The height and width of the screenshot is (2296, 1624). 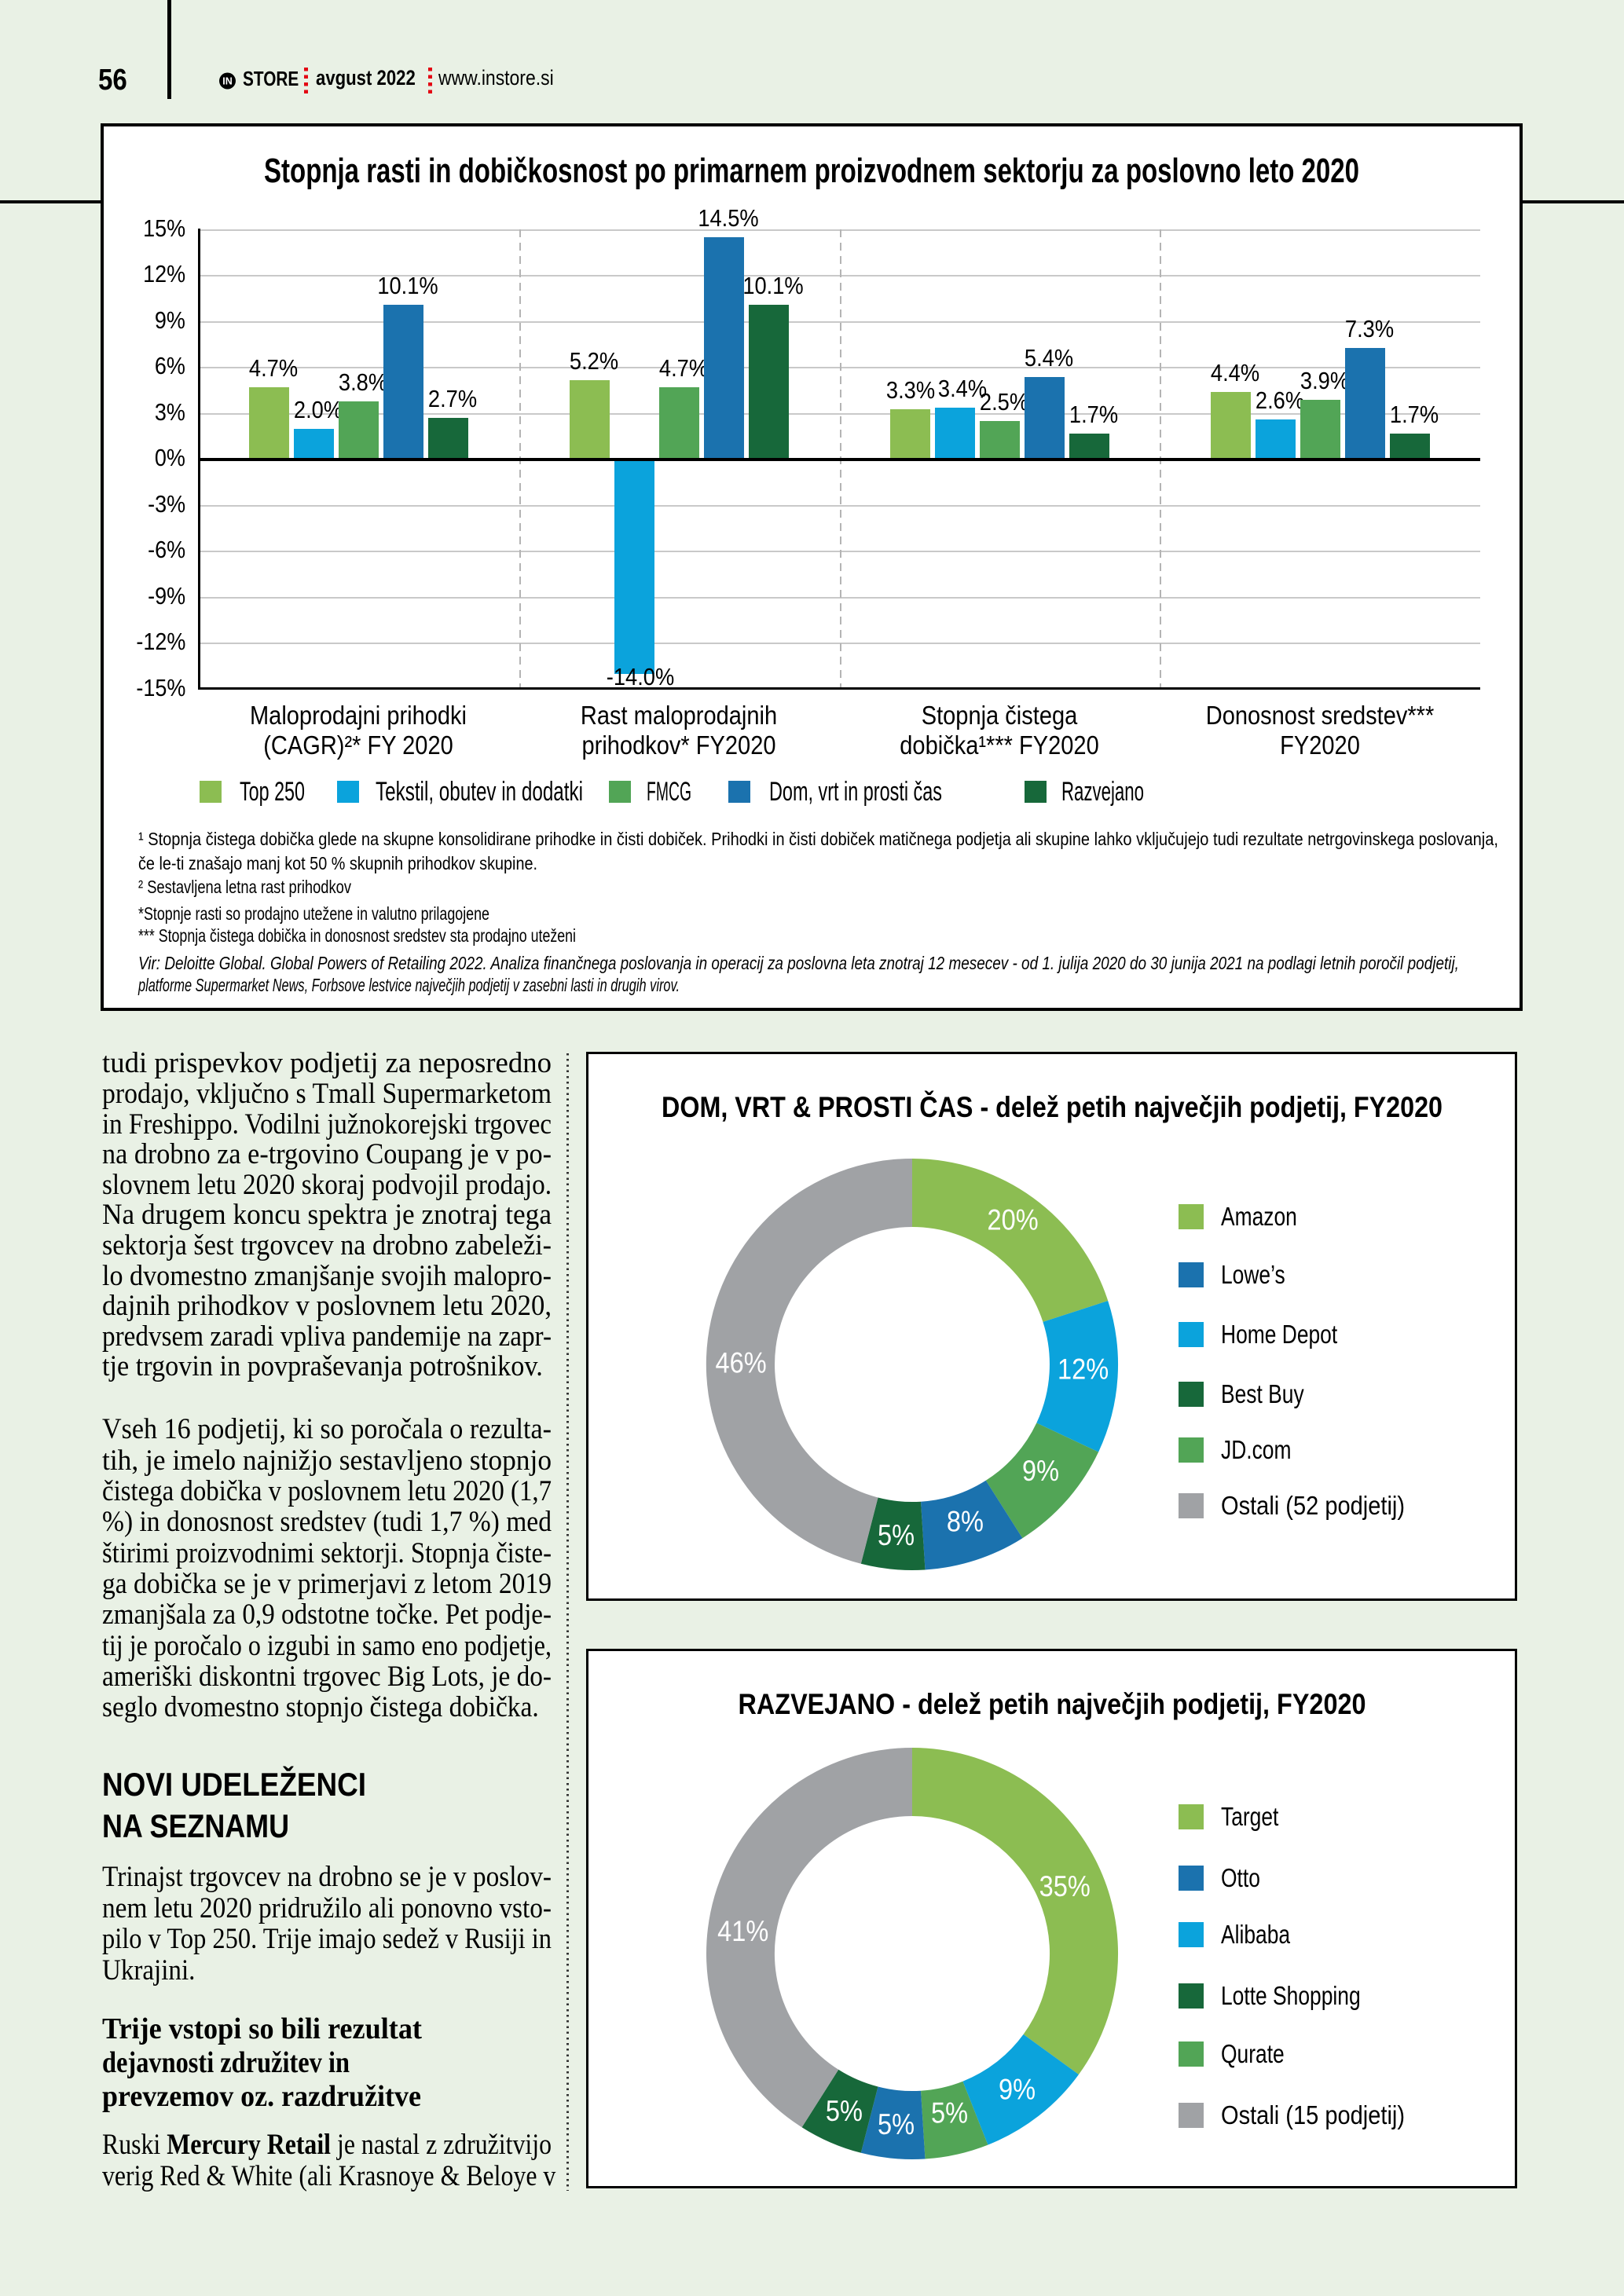 I want to click on svg-text: 20%, so click(x=1014, y=1220).